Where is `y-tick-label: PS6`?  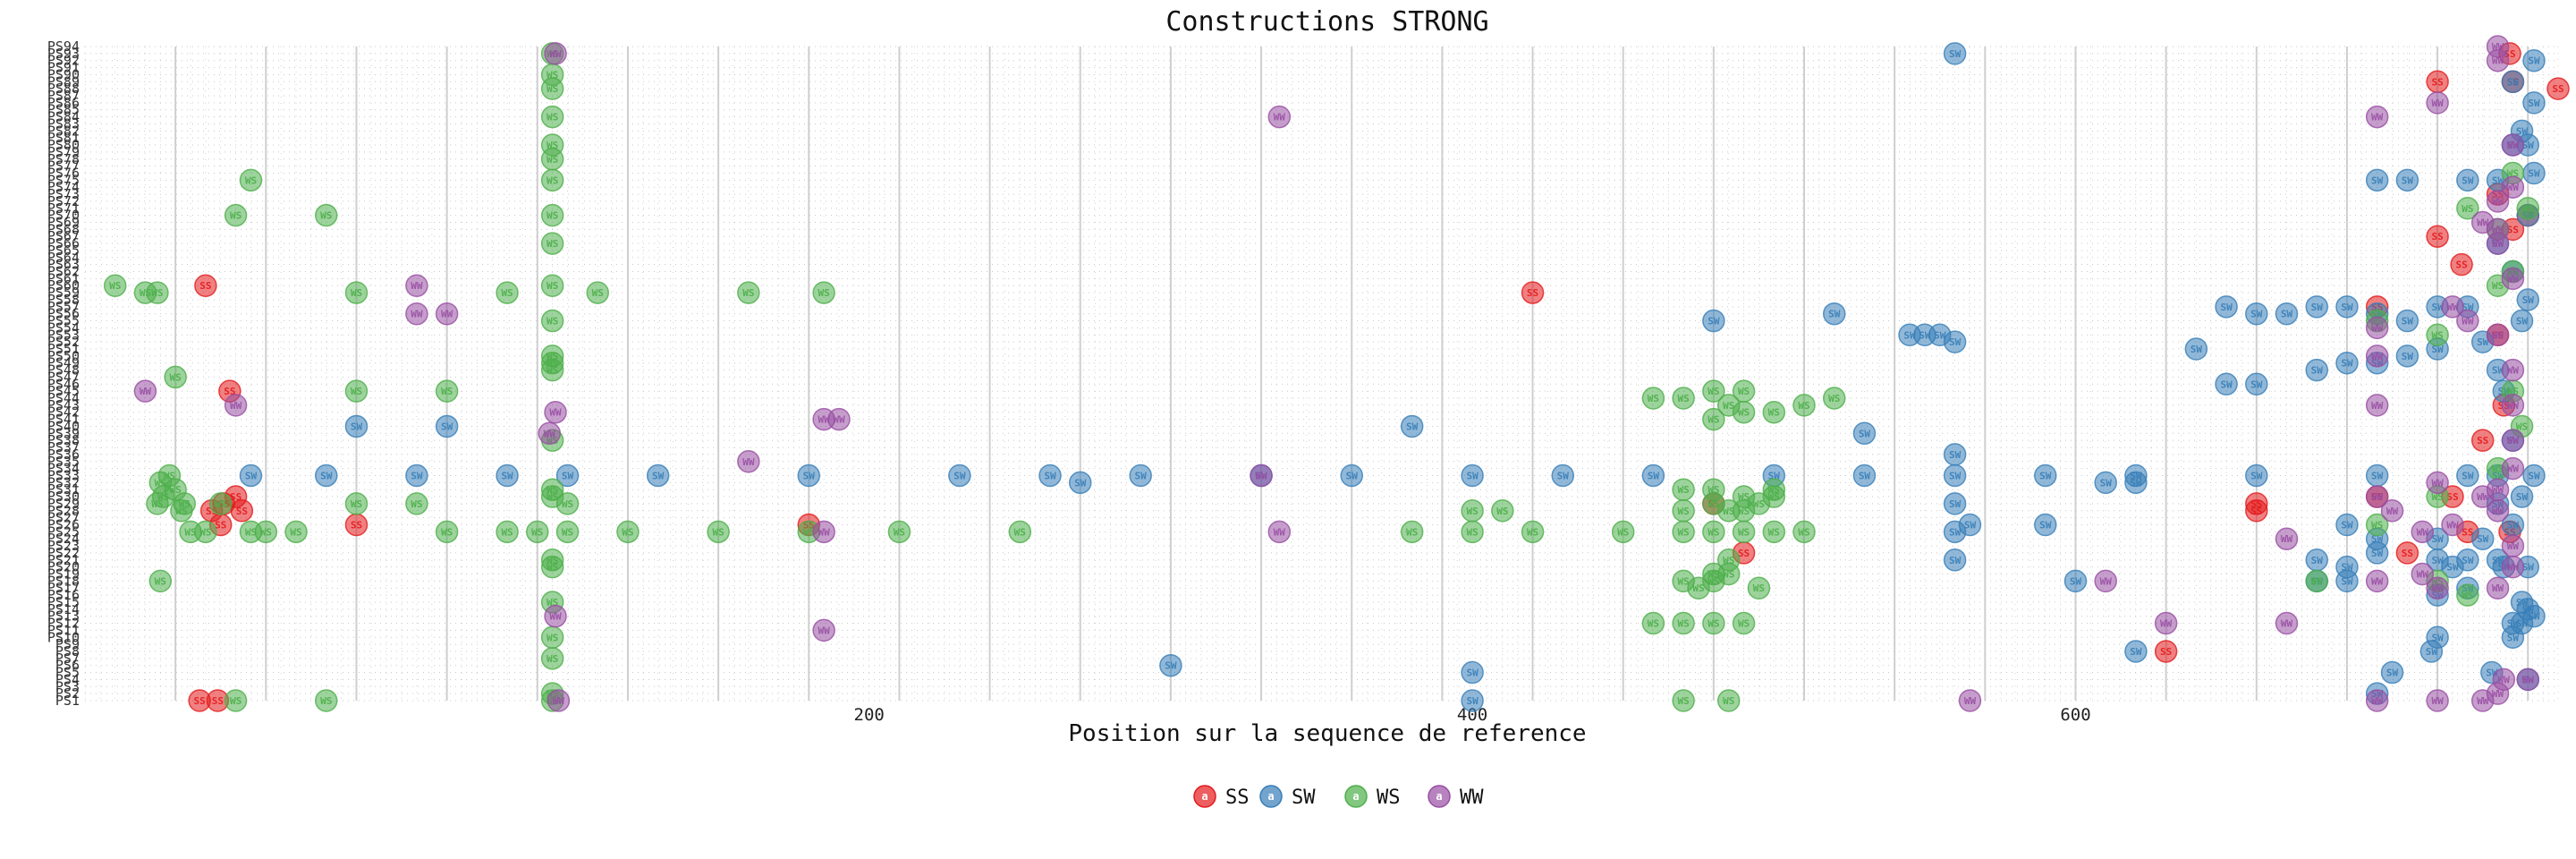 y-tick-label: PS6 is located at coordinates (67, 666).